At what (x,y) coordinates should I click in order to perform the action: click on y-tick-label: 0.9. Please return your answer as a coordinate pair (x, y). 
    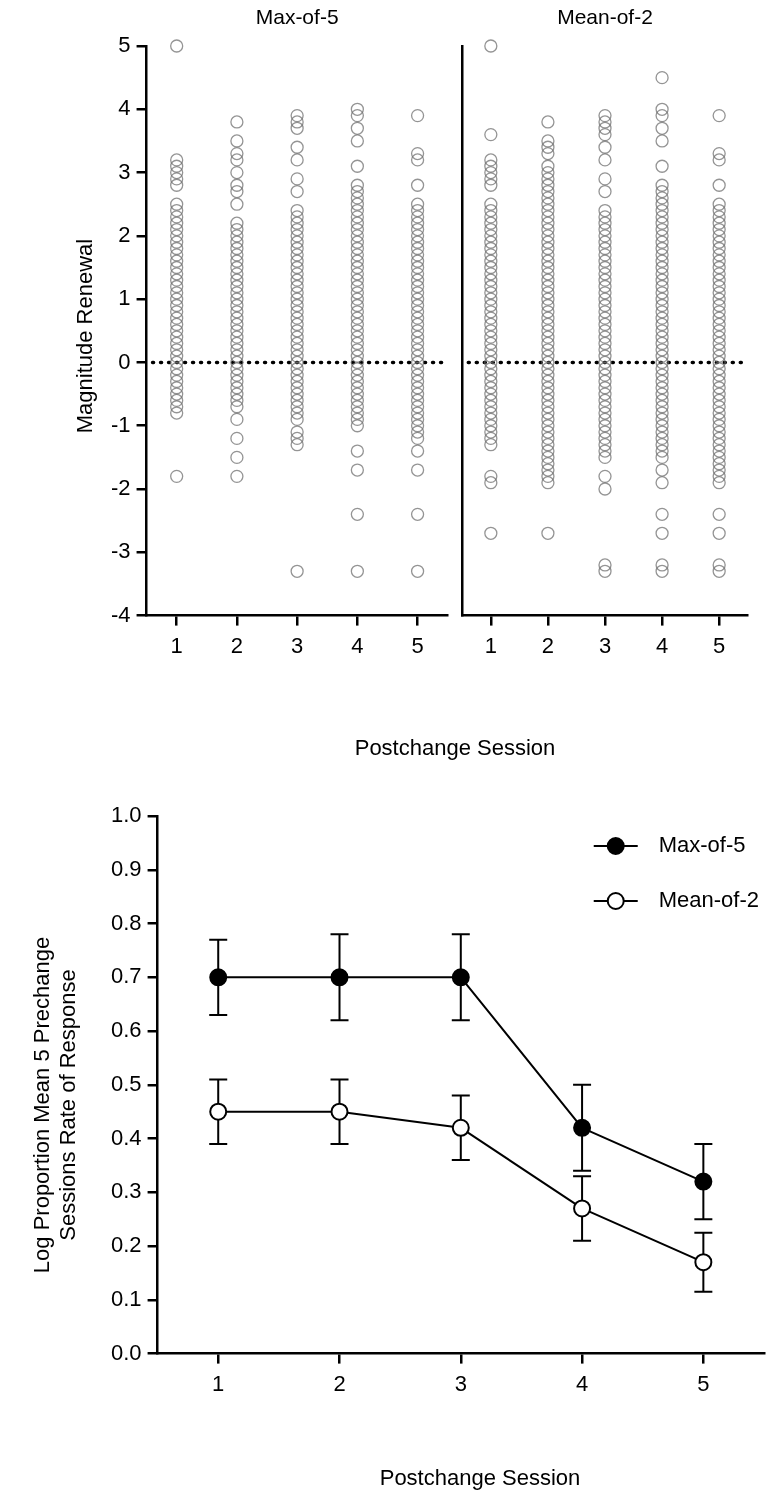
    Looking at the image, I should click on (126, 868).